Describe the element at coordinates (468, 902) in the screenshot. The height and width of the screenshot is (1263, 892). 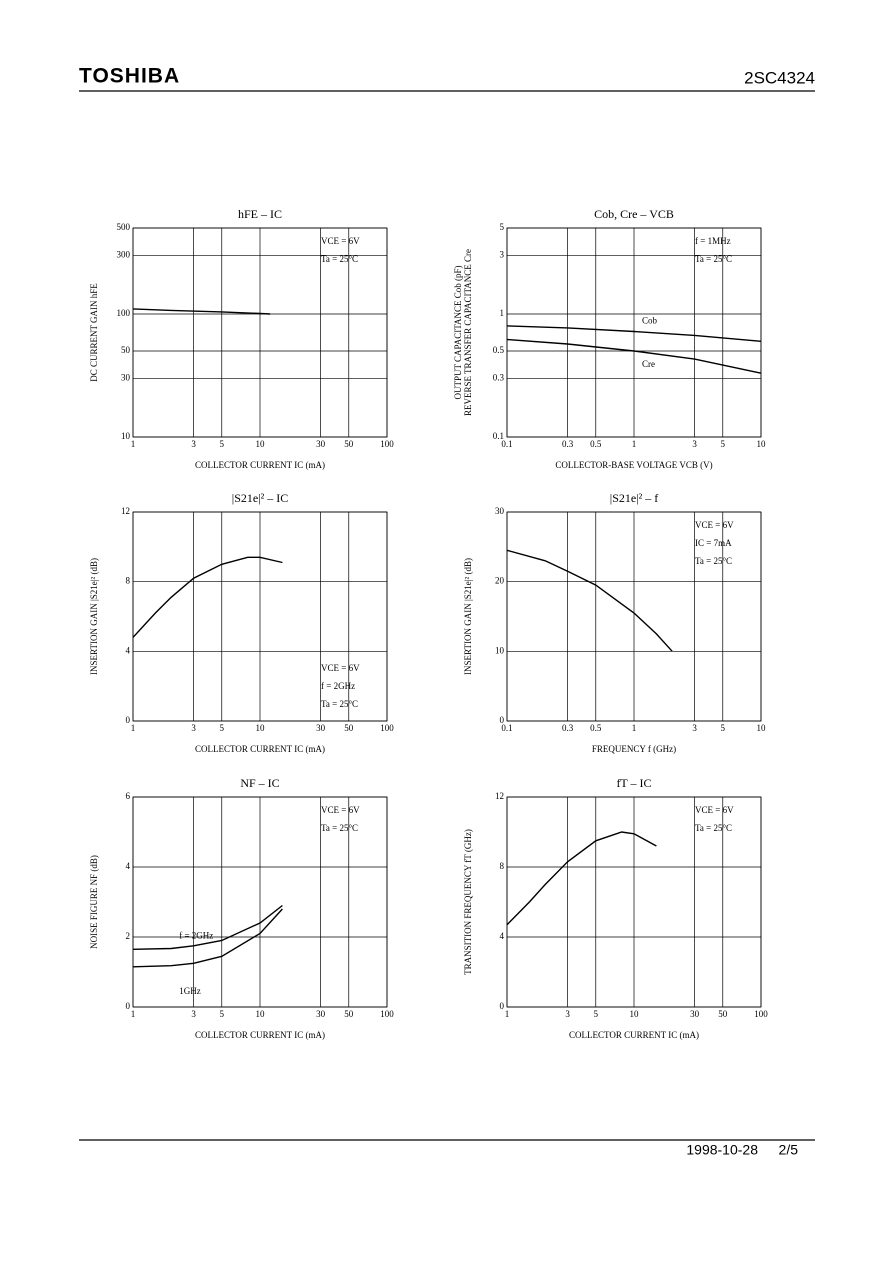
I see `y-axis-label: TRANSITION FREQUENCY fT (GHz)` at that location.